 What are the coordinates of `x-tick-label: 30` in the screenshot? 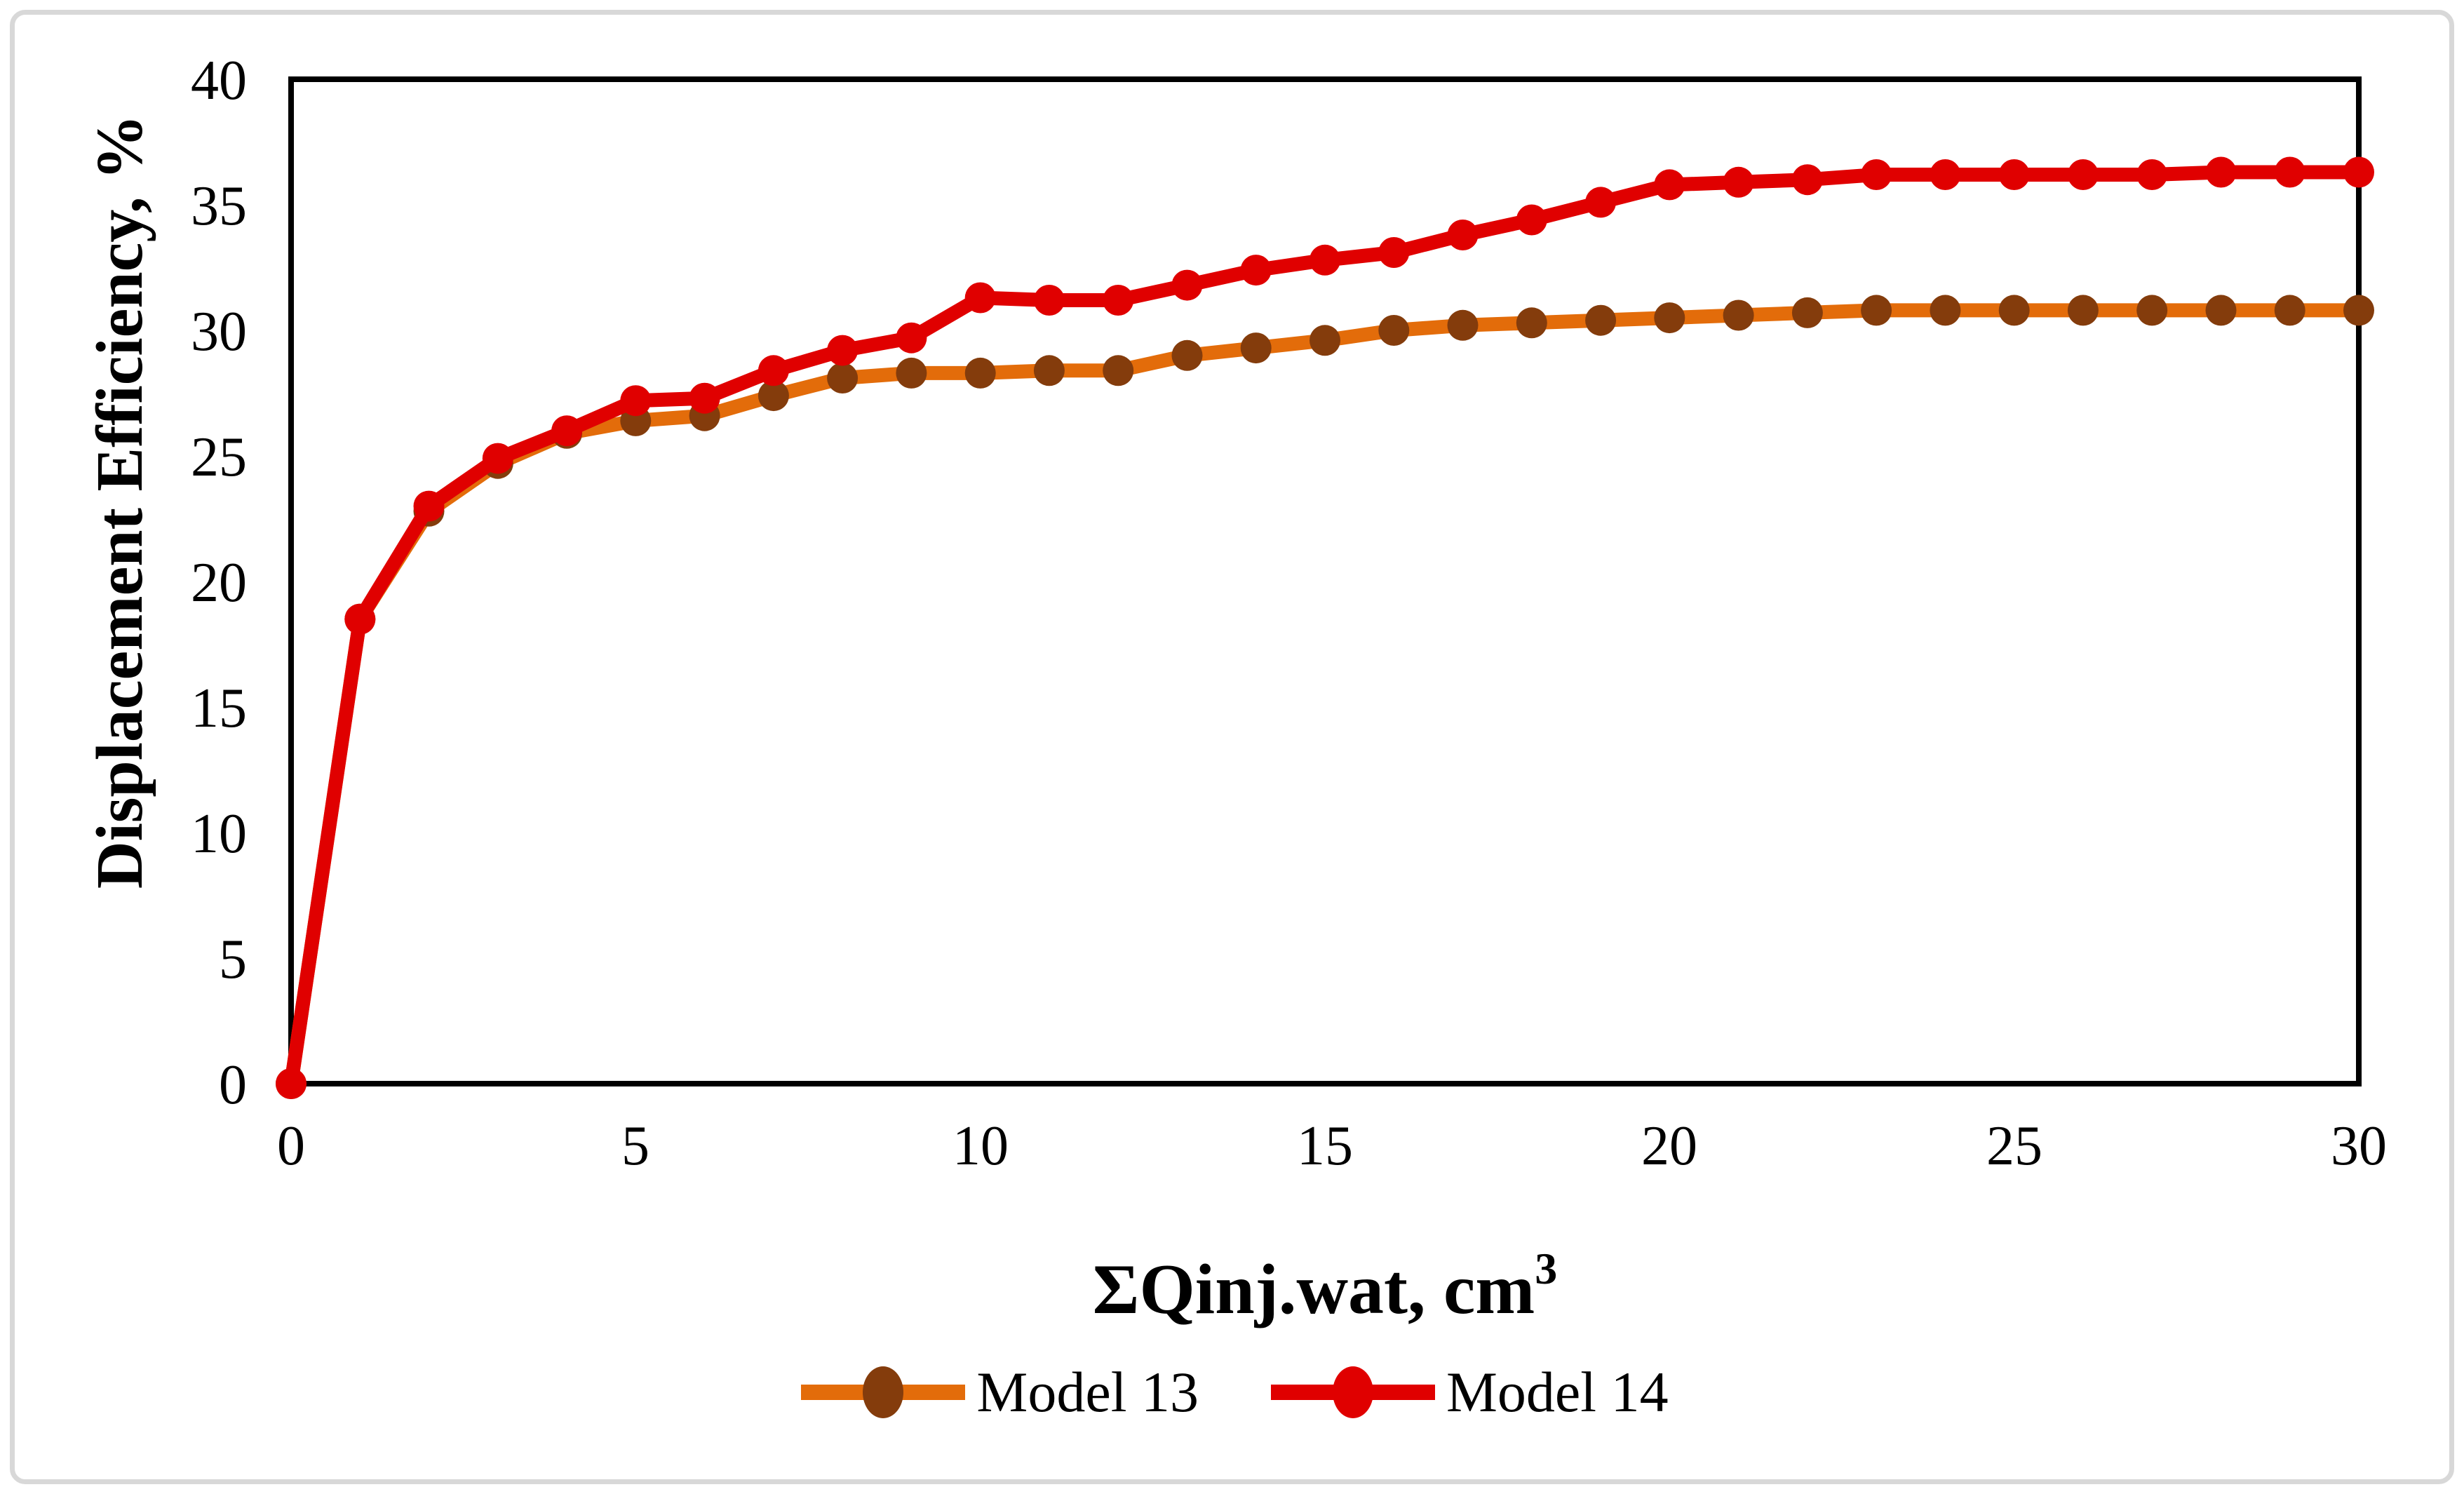 It's located at (2359, 1146).